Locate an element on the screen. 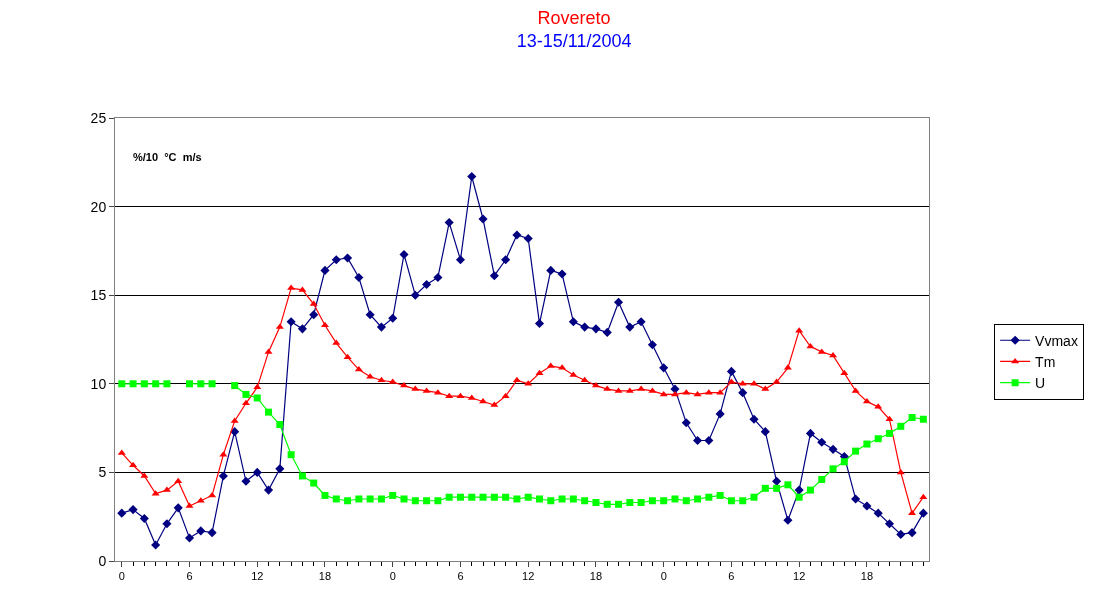 The image size is (1104, 601). legend-label: Vvmax is located at coordinates (1056, 340).